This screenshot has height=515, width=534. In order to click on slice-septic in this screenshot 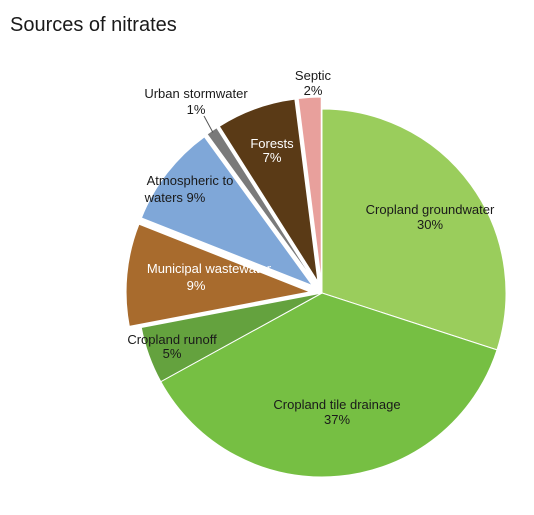, I will do `click(309, 189)`.